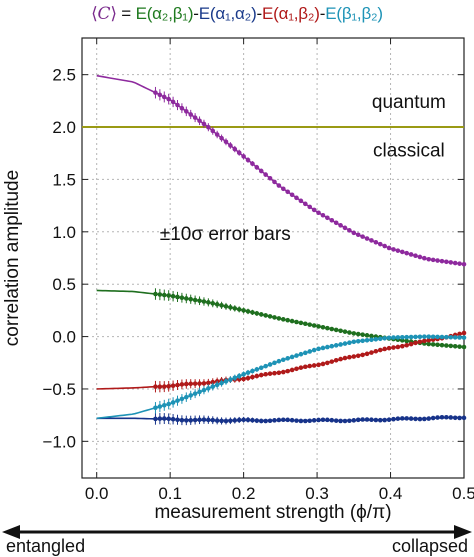  I want to click on x-tick-label-3: 0.3, so click(317, 493).